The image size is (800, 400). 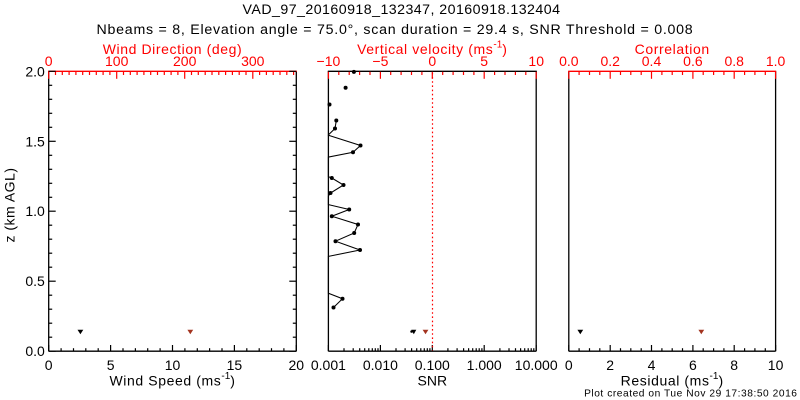 I want to click on svg-text: Vertical velocity (ms-1), so click(x=432, y=48).